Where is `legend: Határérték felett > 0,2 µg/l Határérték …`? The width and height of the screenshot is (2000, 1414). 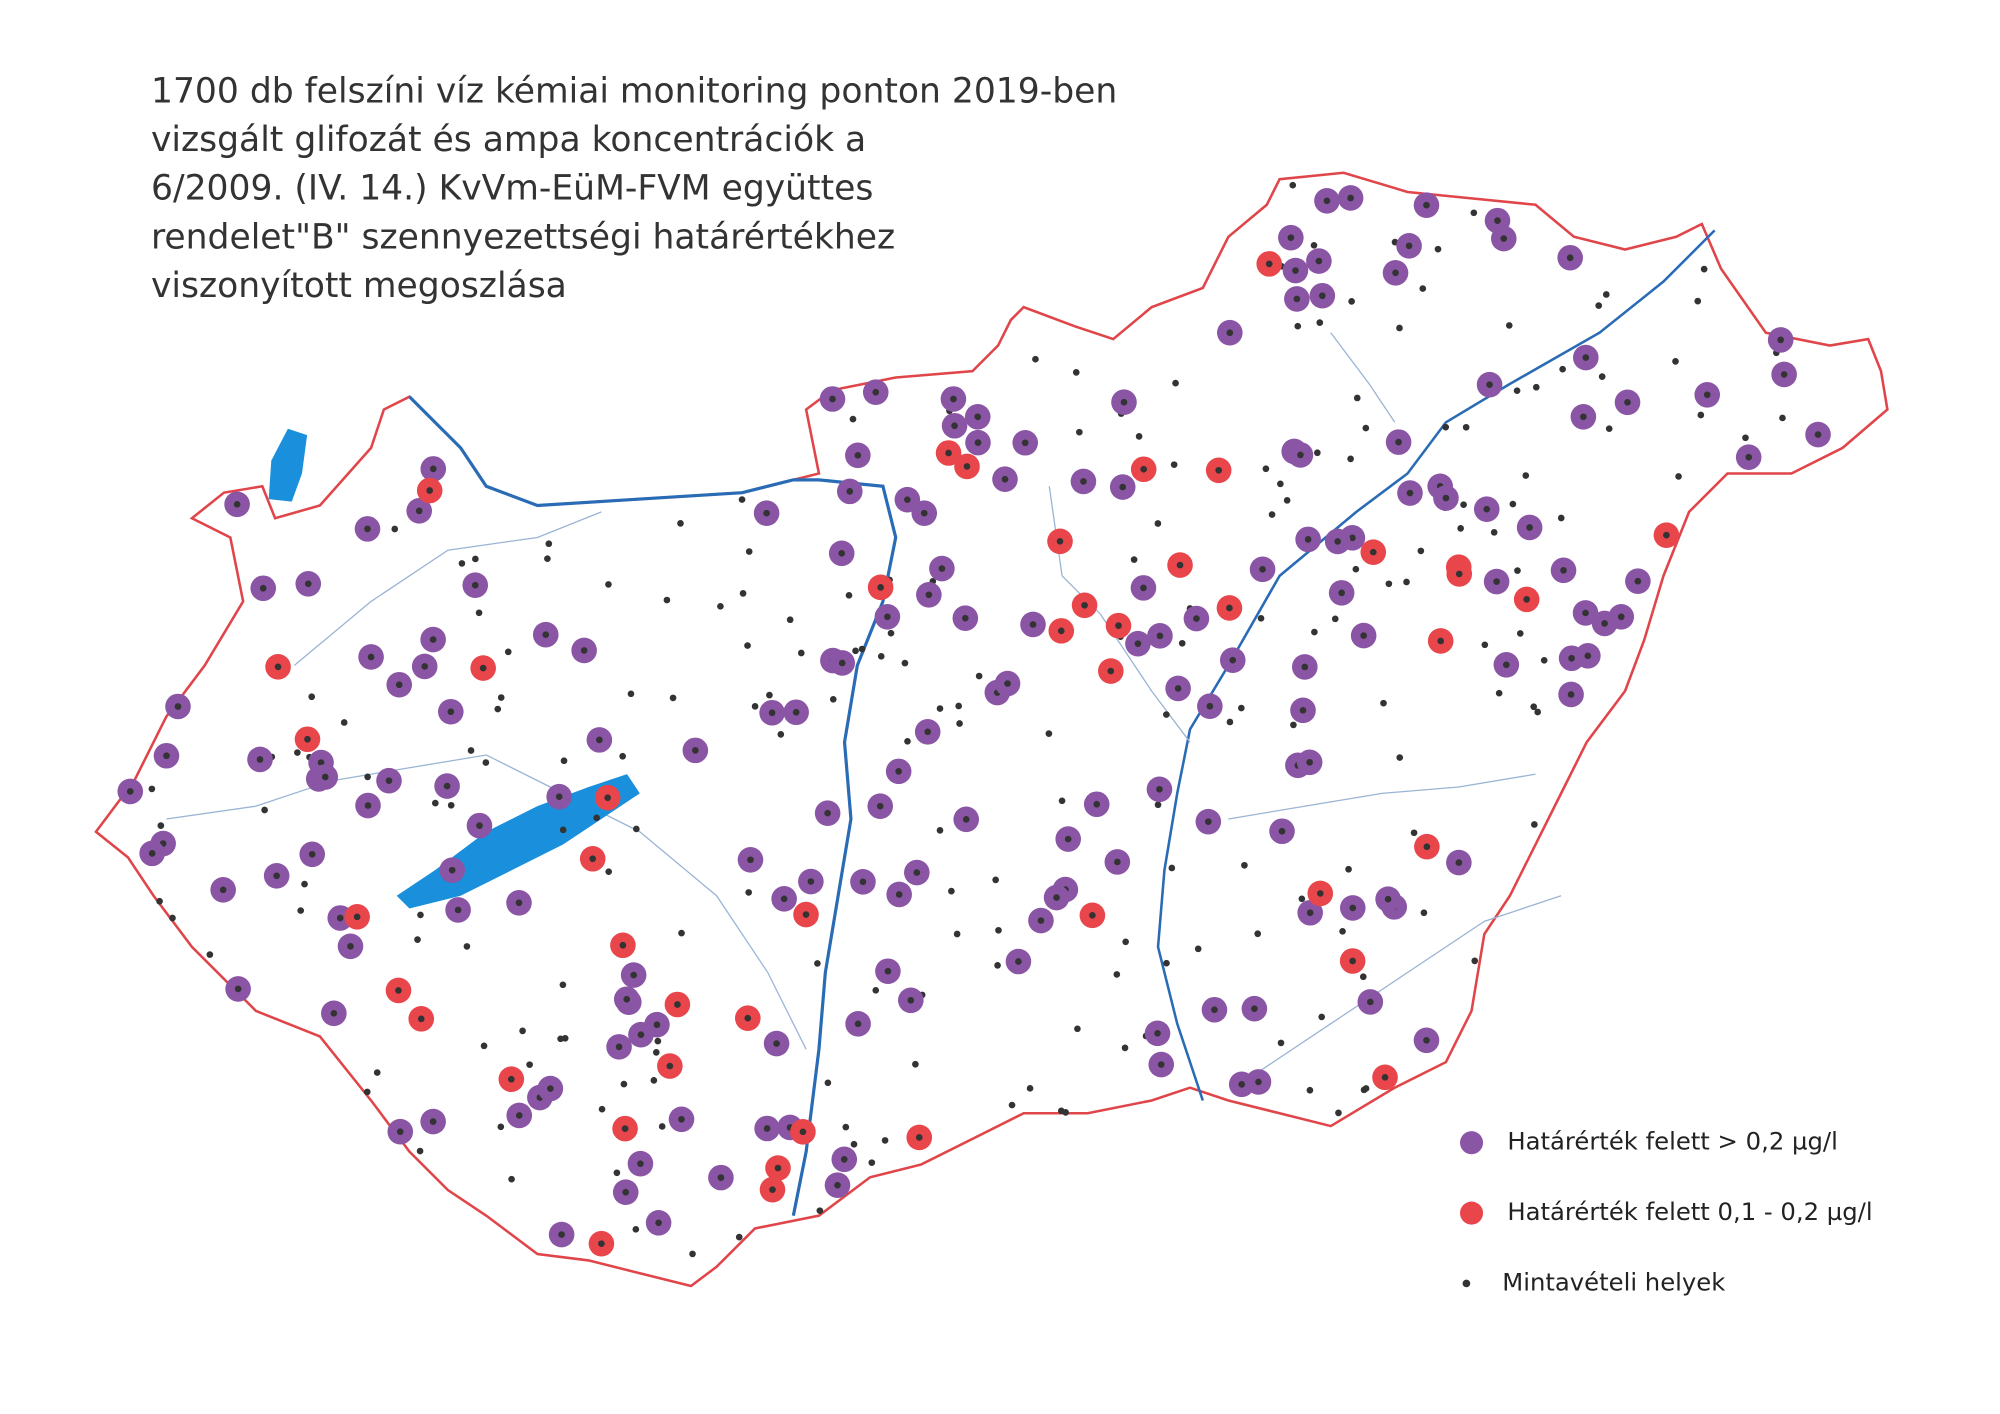
legend: Határérték felett > 0,2 µg/l Határérték … is located at coordinates (1666, 1211).